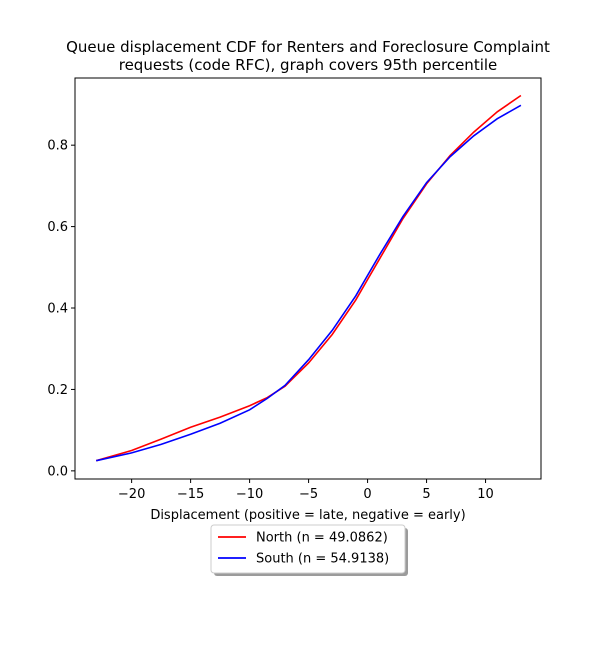 Image resolution: width=600 pixels, height=650 pixels. I want to click on y-tick-label: 0.0, so click(57, 471).